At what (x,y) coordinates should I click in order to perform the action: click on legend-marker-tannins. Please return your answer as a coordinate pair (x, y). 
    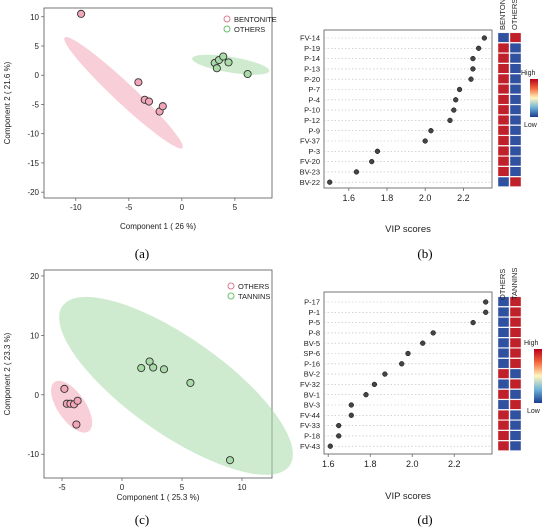
    Looking at the image, I should click on (231, 296).